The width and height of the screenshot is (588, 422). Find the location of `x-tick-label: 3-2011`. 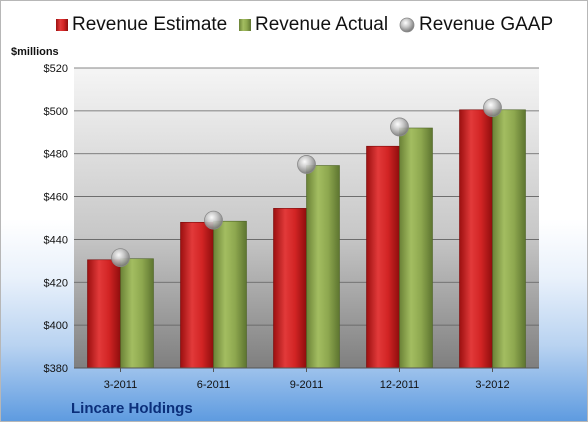

x-tick-label: 3-2011 is located at coordinates (120, 385).